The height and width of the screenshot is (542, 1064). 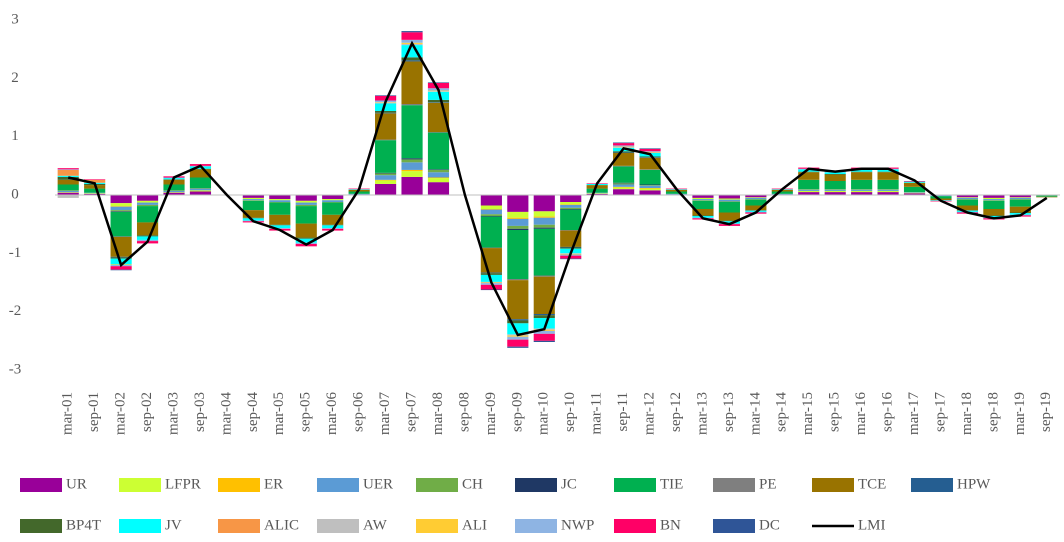 What do you see at coordinates (1046, 412) in the screenshot?
I see `x-tick-label: sep-19` at bounding box center [1046, 412].